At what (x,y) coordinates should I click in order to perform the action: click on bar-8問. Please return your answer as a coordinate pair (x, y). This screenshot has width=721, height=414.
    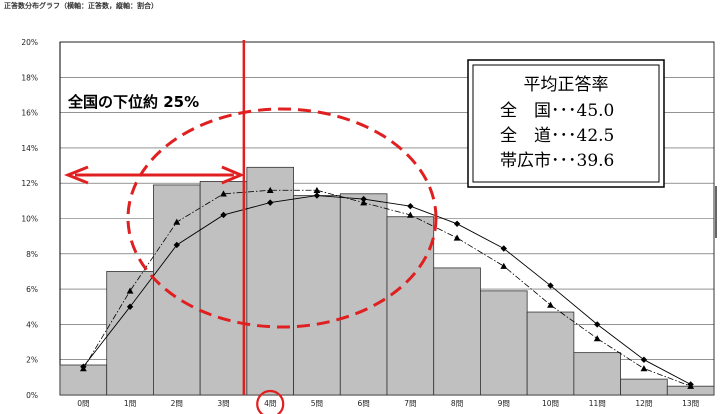
    Looking at the image, I should click on (457, 331).